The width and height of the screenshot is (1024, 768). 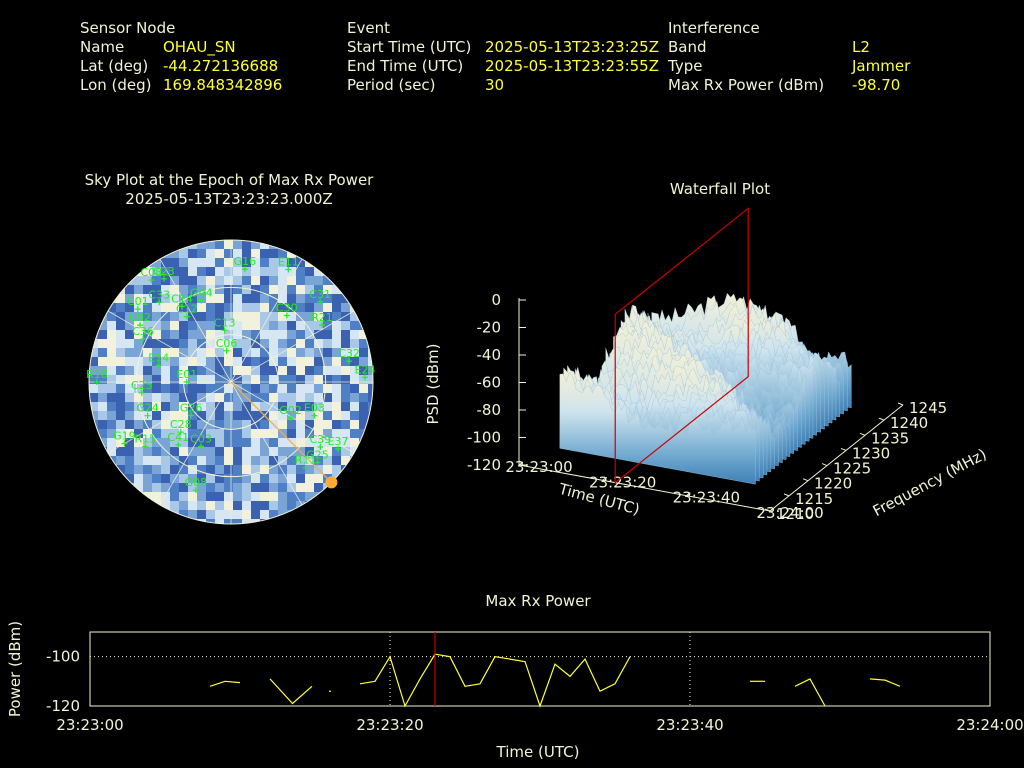 I want to click on skyplot-azimuth-line, so click(x=195, y=320).